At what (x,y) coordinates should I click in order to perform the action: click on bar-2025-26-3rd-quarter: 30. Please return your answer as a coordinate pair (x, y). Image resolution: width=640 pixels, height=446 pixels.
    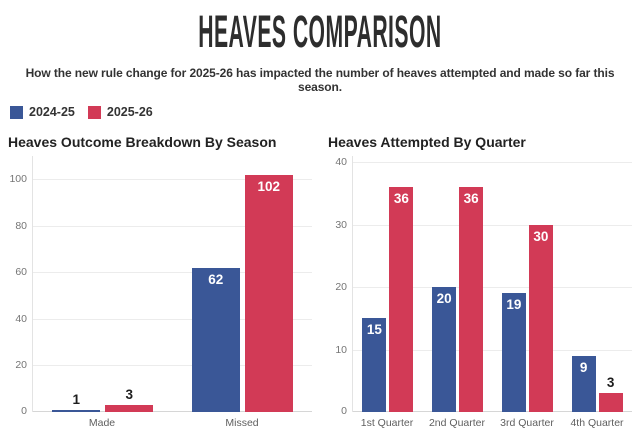
    Looking at the image, I should click on (540, 318).